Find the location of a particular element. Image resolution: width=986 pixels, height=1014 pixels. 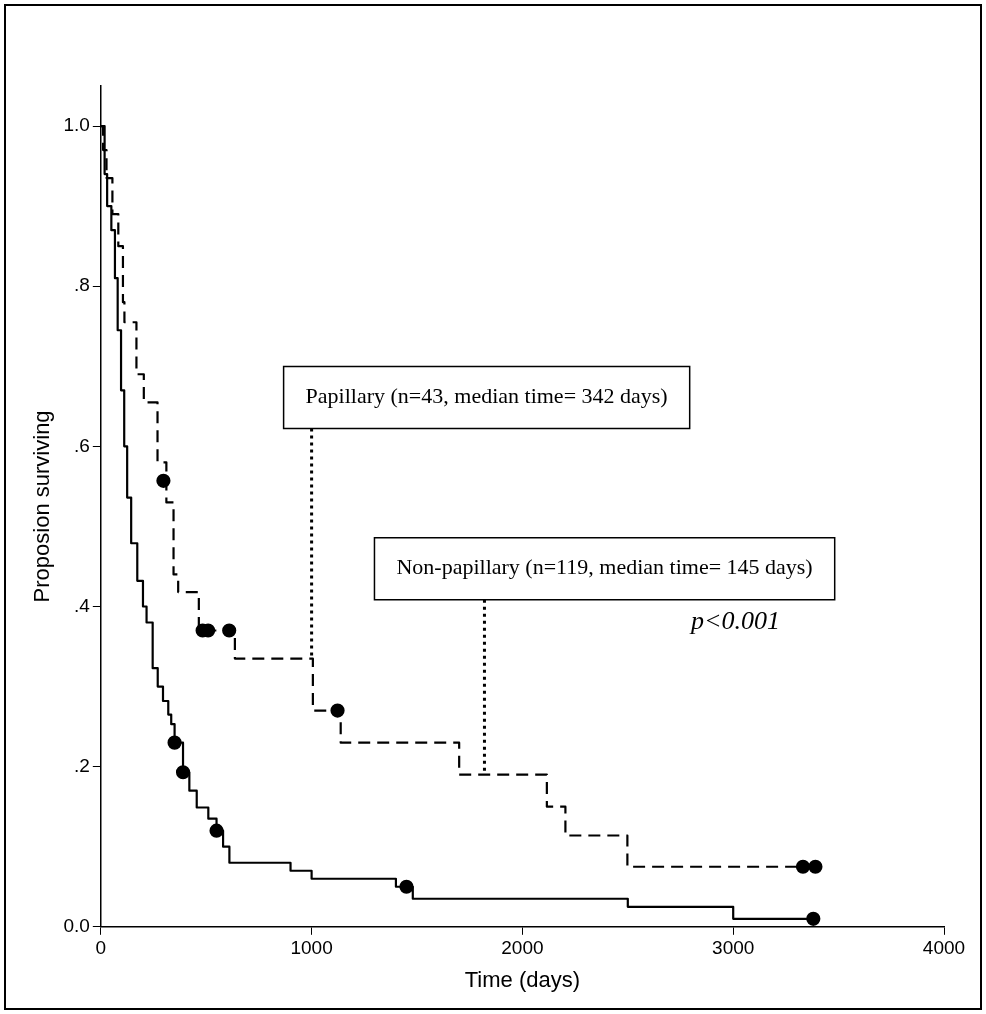

annotation: p<0.001 is located at coordinates (735, 621).